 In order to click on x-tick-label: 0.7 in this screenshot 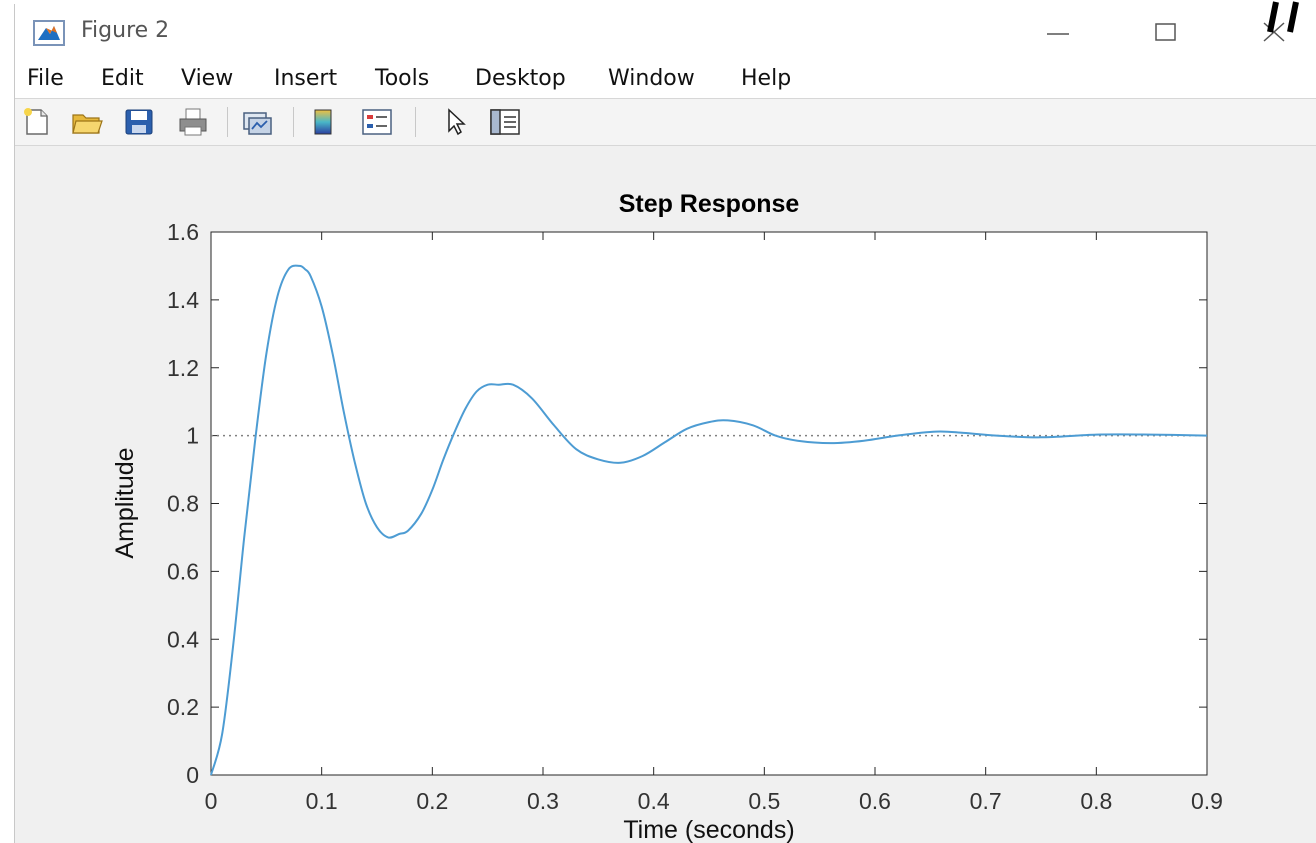, I will do `click(986, 801)`.